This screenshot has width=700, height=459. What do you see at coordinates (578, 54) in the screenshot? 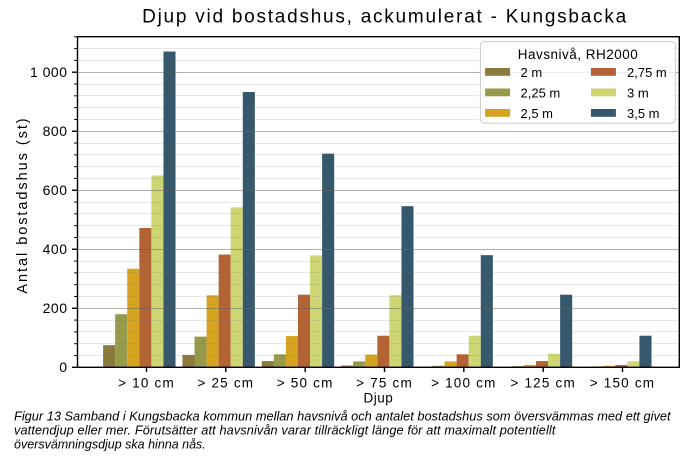
I see `svg-text: Havsnivå, RH2000` at bounding box center [578, 54].